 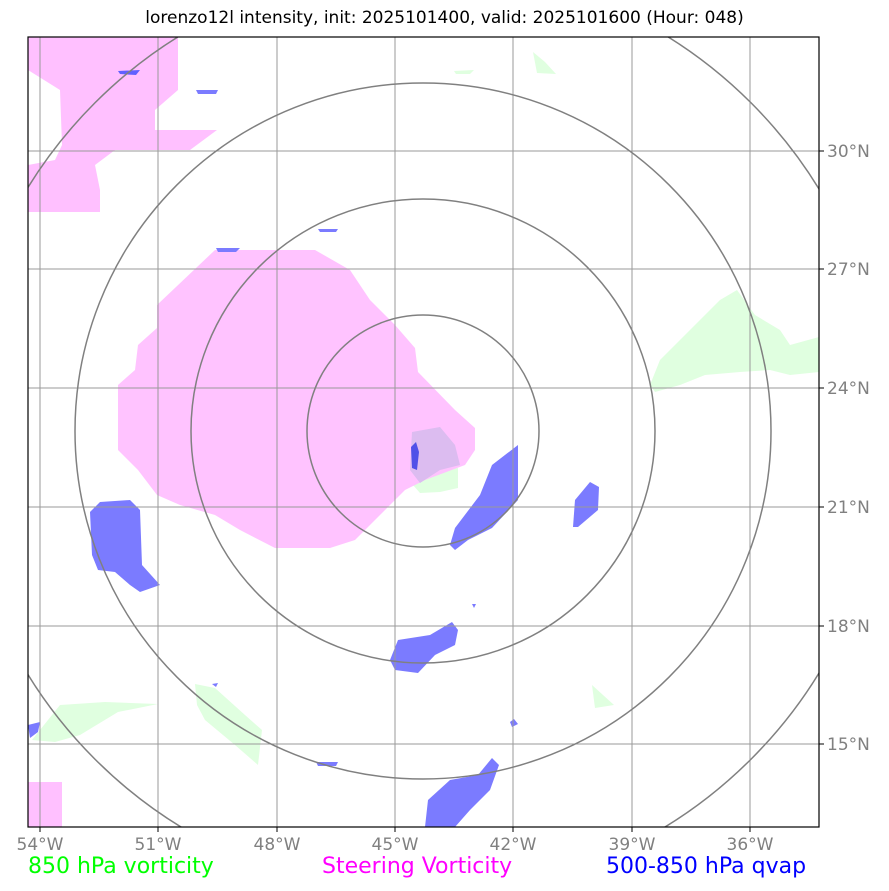 I want to click on steering-nw-region, so click(x=122, y=124).